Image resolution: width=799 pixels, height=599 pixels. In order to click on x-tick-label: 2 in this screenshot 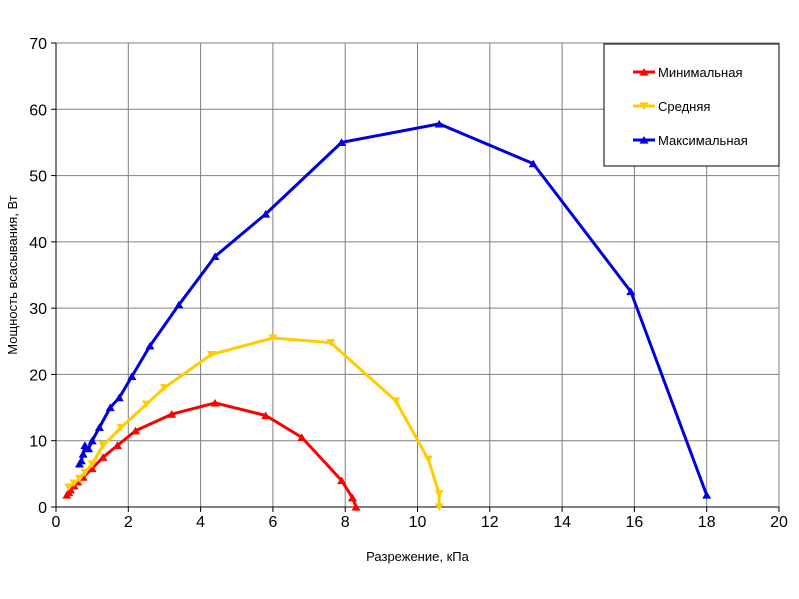, I will do `click(128, 522)`.